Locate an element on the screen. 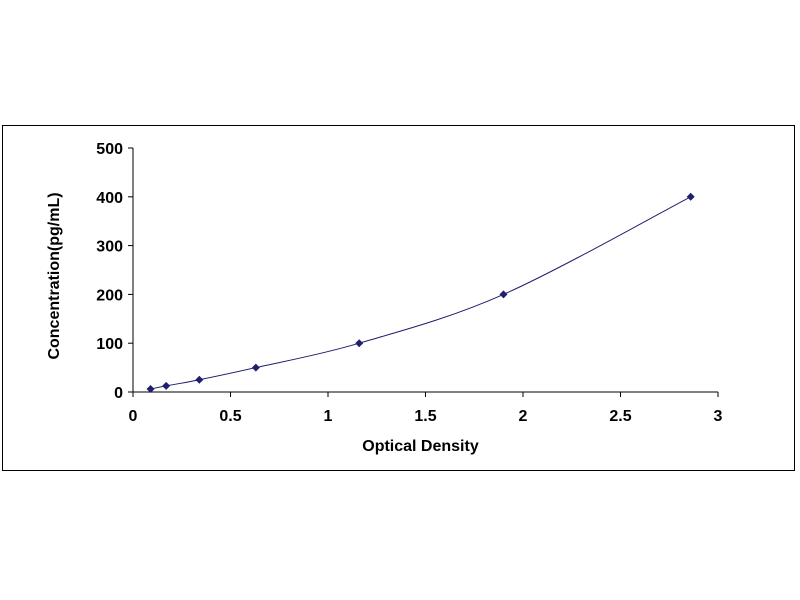 The height and width of the screenshot is (600, 800). x-tick-label: 0 is located at coordinates (133, 416).